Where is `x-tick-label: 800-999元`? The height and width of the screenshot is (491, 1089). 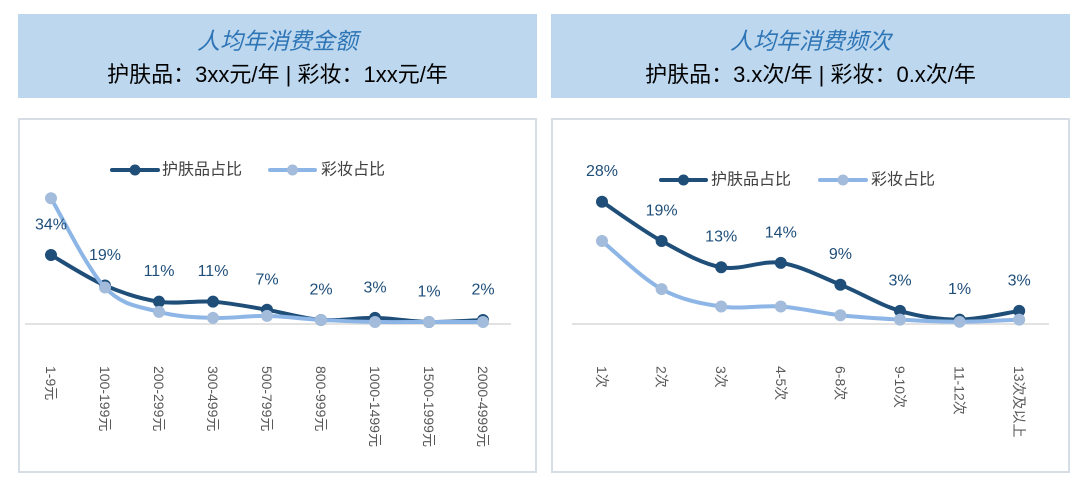
x-tick-label: 800-999元 is located at coordinates (321, 398).